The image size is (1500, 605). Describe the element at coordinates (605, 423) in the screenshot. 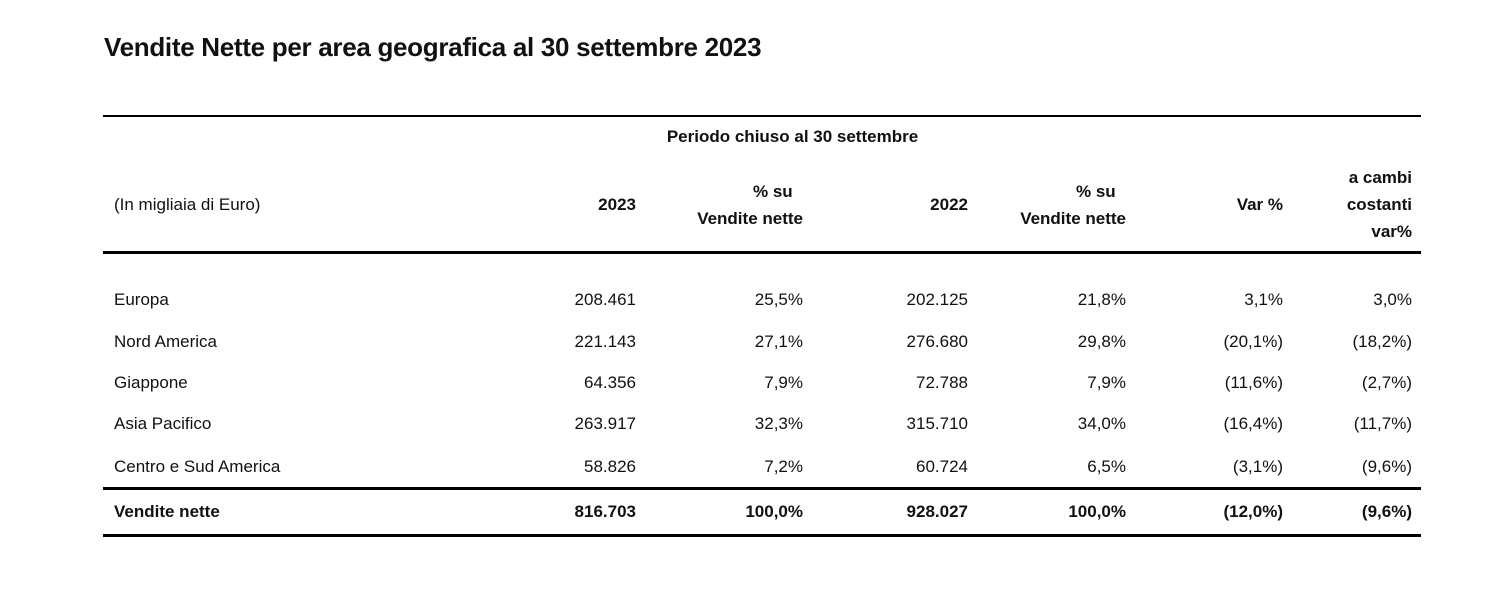

I see `row-value-2023: 263.917` at that location.